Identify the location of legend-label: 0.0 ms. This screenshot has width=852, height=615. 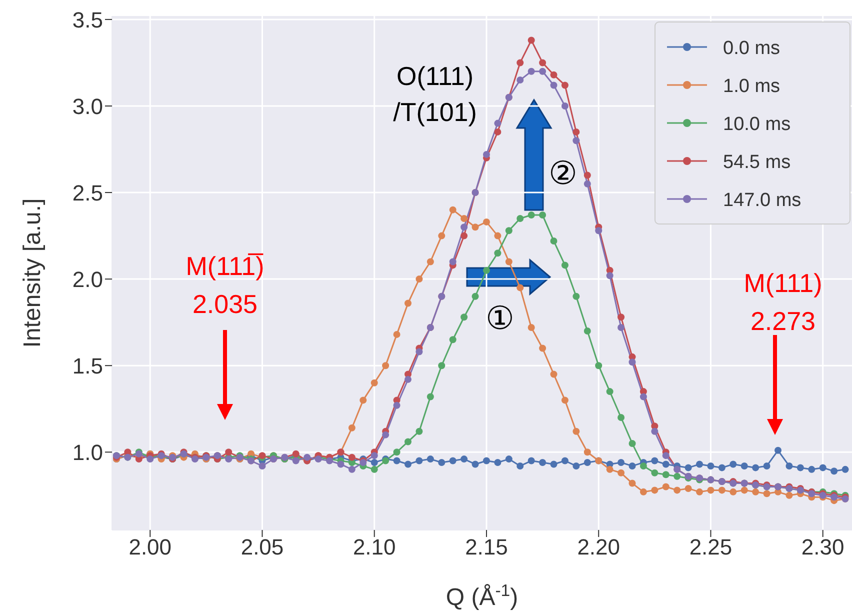
(751, 48).